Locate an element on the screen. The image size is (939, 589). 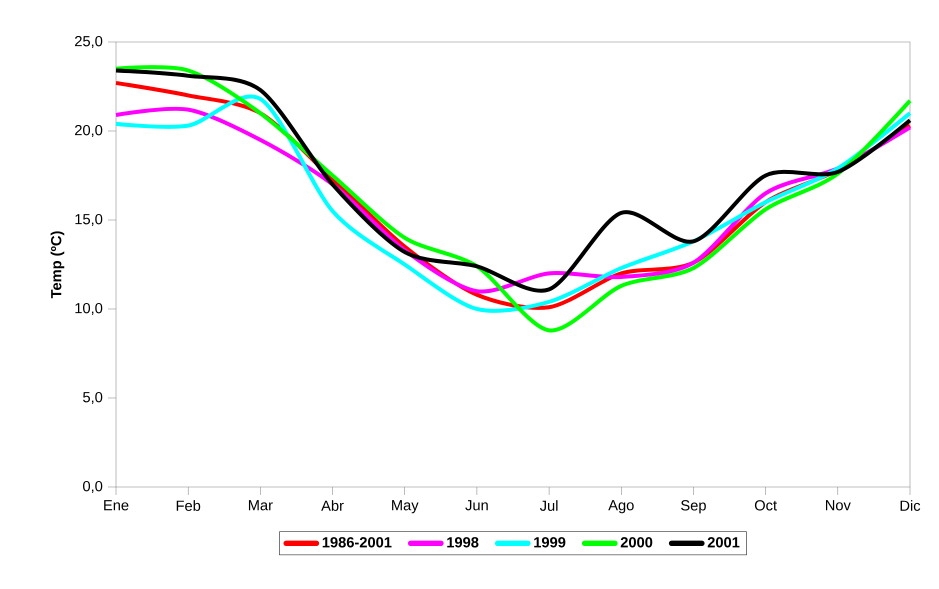
x-tick-label: Feb is located at coordinates (188, 505).